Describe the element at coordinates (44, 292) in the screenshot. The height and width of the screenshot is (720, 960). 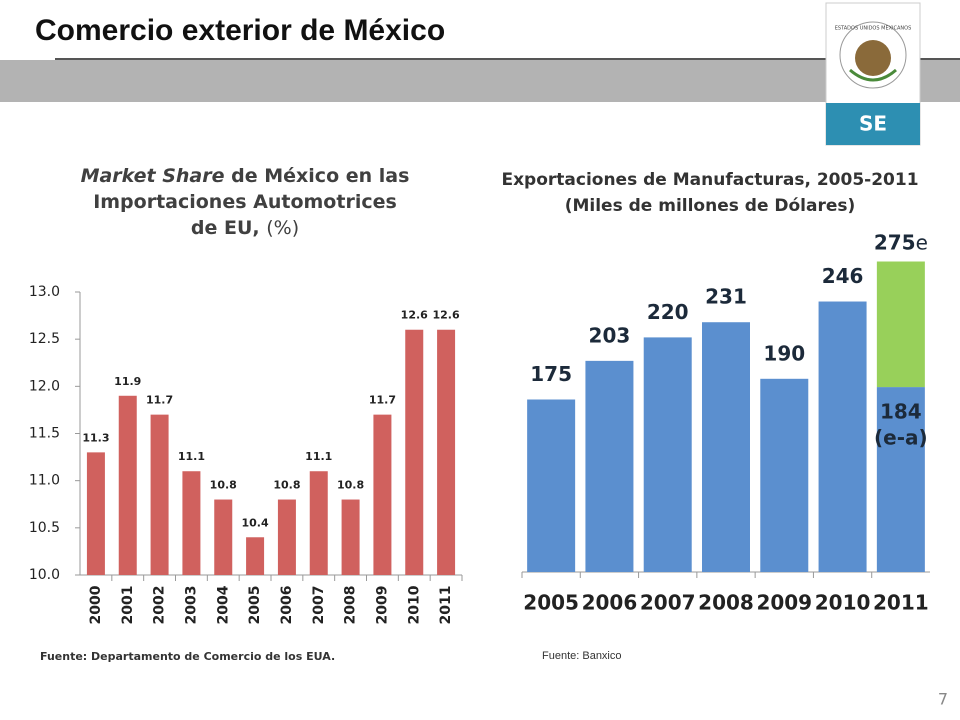
I see `y-tick-label: 13.0` at that location.